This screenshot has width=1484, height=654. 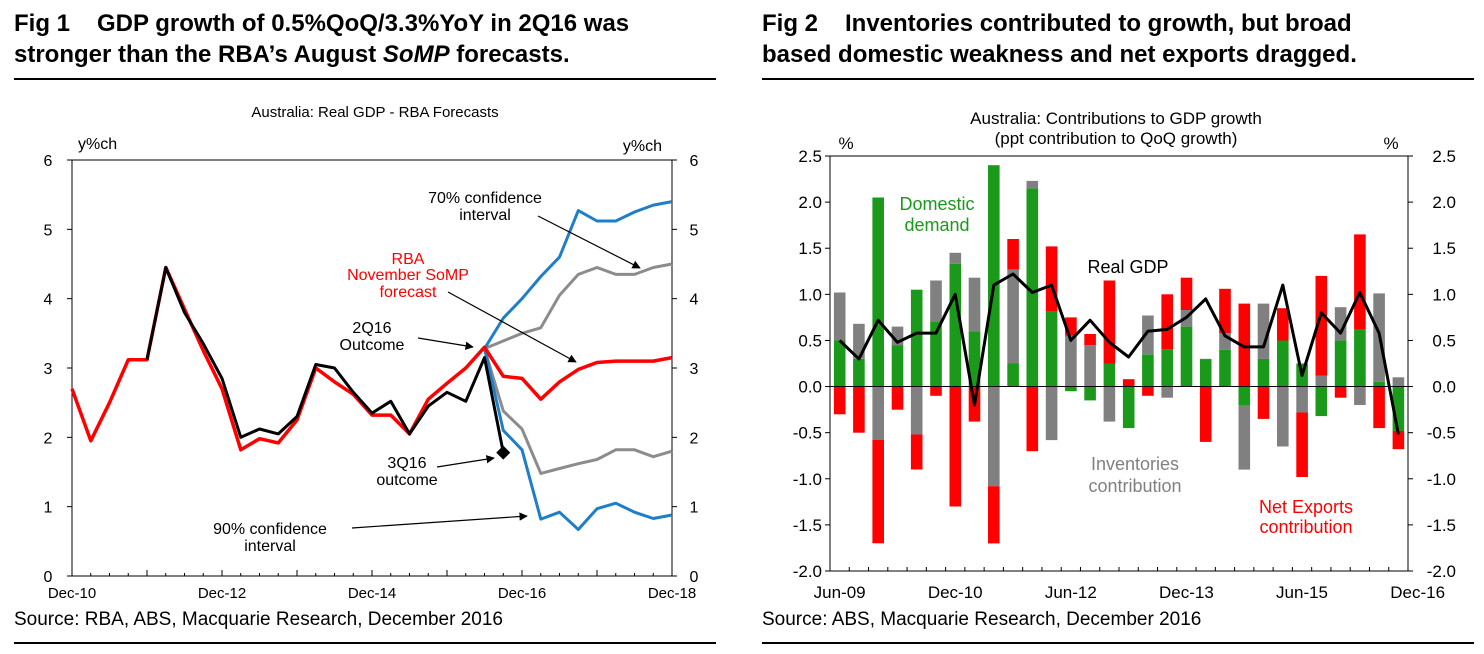 What do you see at coordinates (1444, 294) in the screenshot?
I see `y-tick-label-right: 1.0` at bounding box center [1444, 294].